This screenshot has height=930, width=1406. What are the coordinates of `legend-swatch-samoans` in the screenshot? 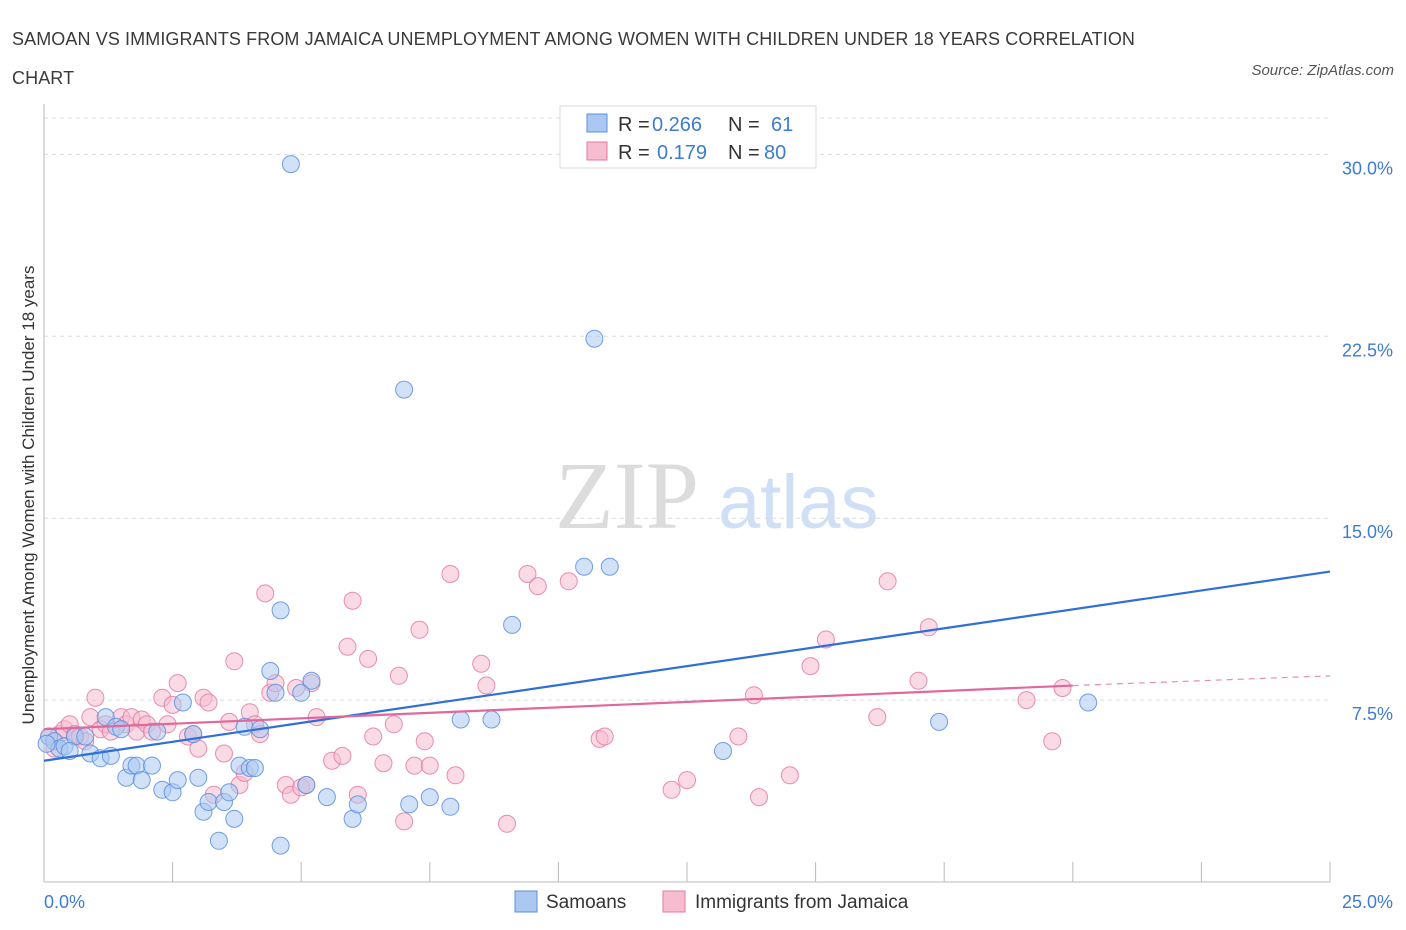 It's located at (597, 123).